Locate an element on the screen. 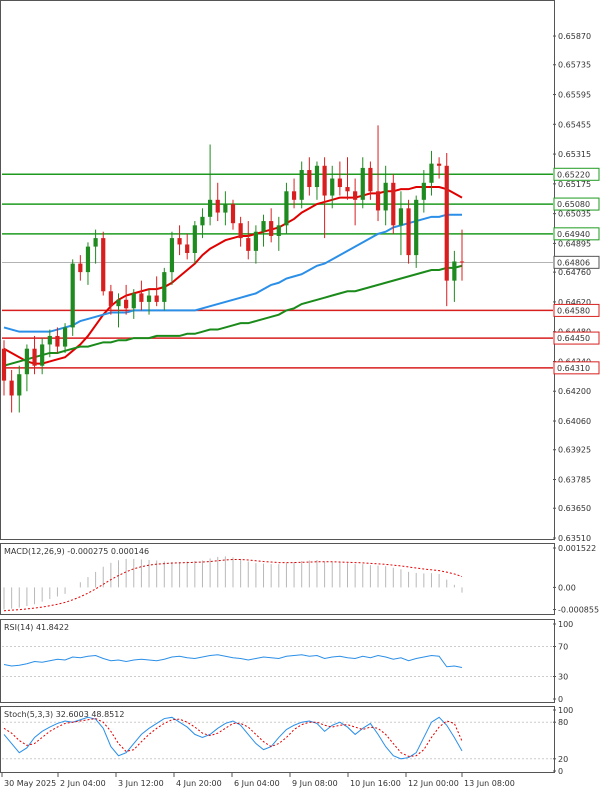 This screenshot has height=793, width=600. price-tick-label: 0.64620 is located at coordinates (574, 302).